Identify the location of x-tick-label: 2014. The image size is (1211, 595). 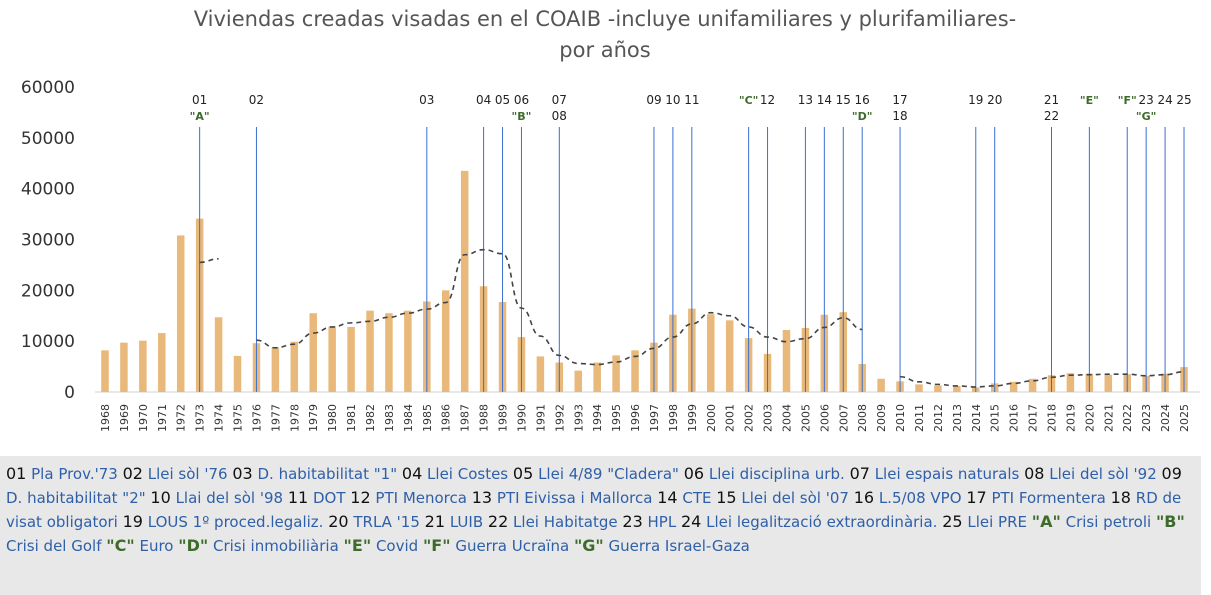
(976, 418).